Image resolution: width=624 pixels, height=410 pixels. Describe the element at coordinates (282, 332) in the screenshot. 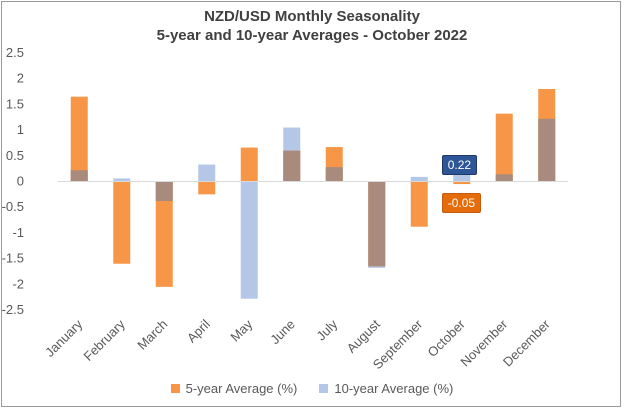

I see `x-tick-label-june: June` at that location.